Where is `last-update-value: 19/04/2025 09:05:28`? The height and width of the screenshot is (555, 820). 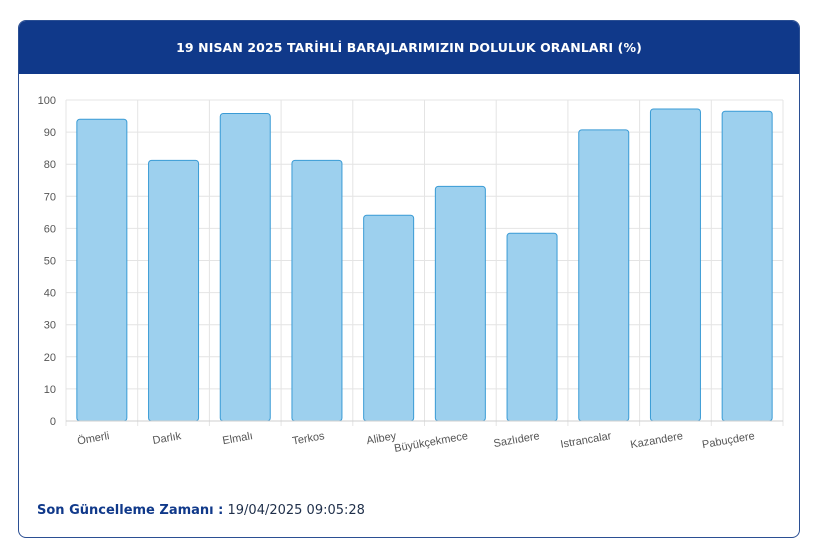
last-update-value: 19/04/2025 09:05:28 is located at coordinates (296, 510).